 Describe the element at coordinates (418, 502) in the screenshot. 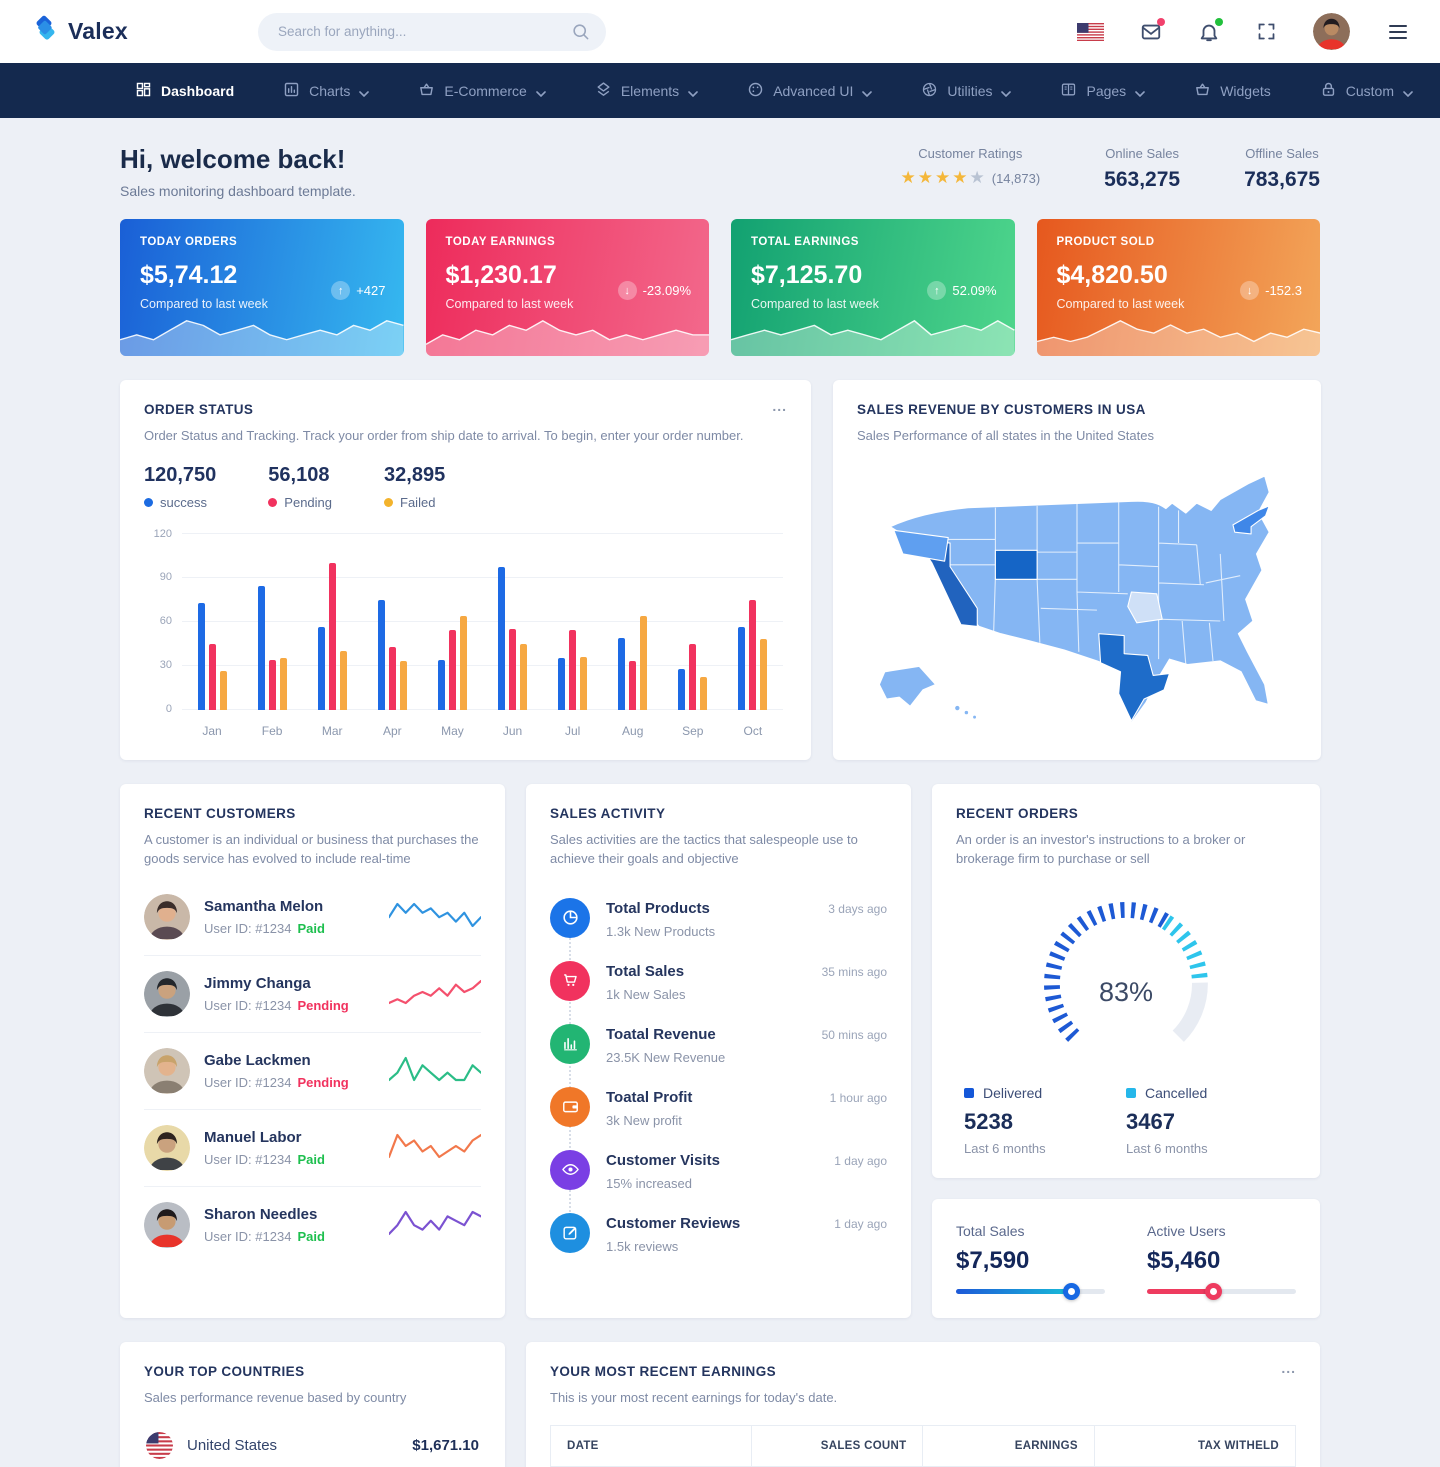

I see `order-stat-label: Failed` at that location.